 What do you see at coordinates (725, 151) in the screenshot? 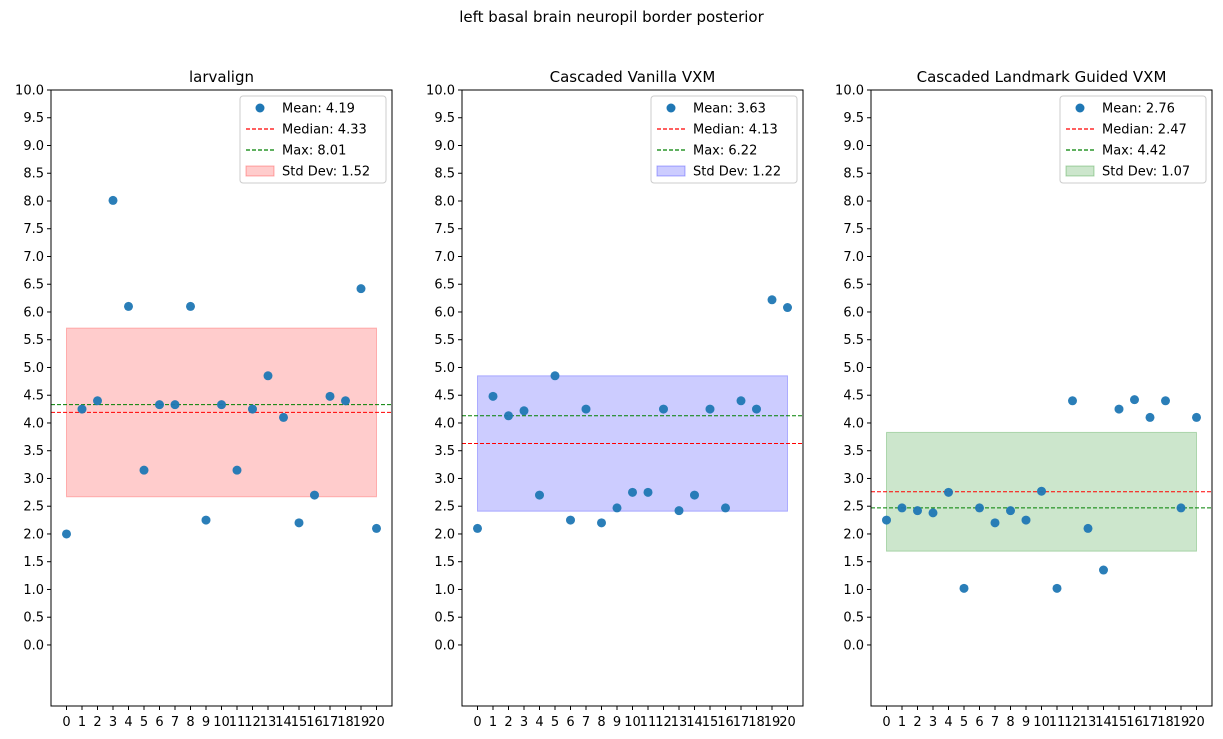
I see `legend-max-label: Max: 6.22` at bounding box center [725, 151].